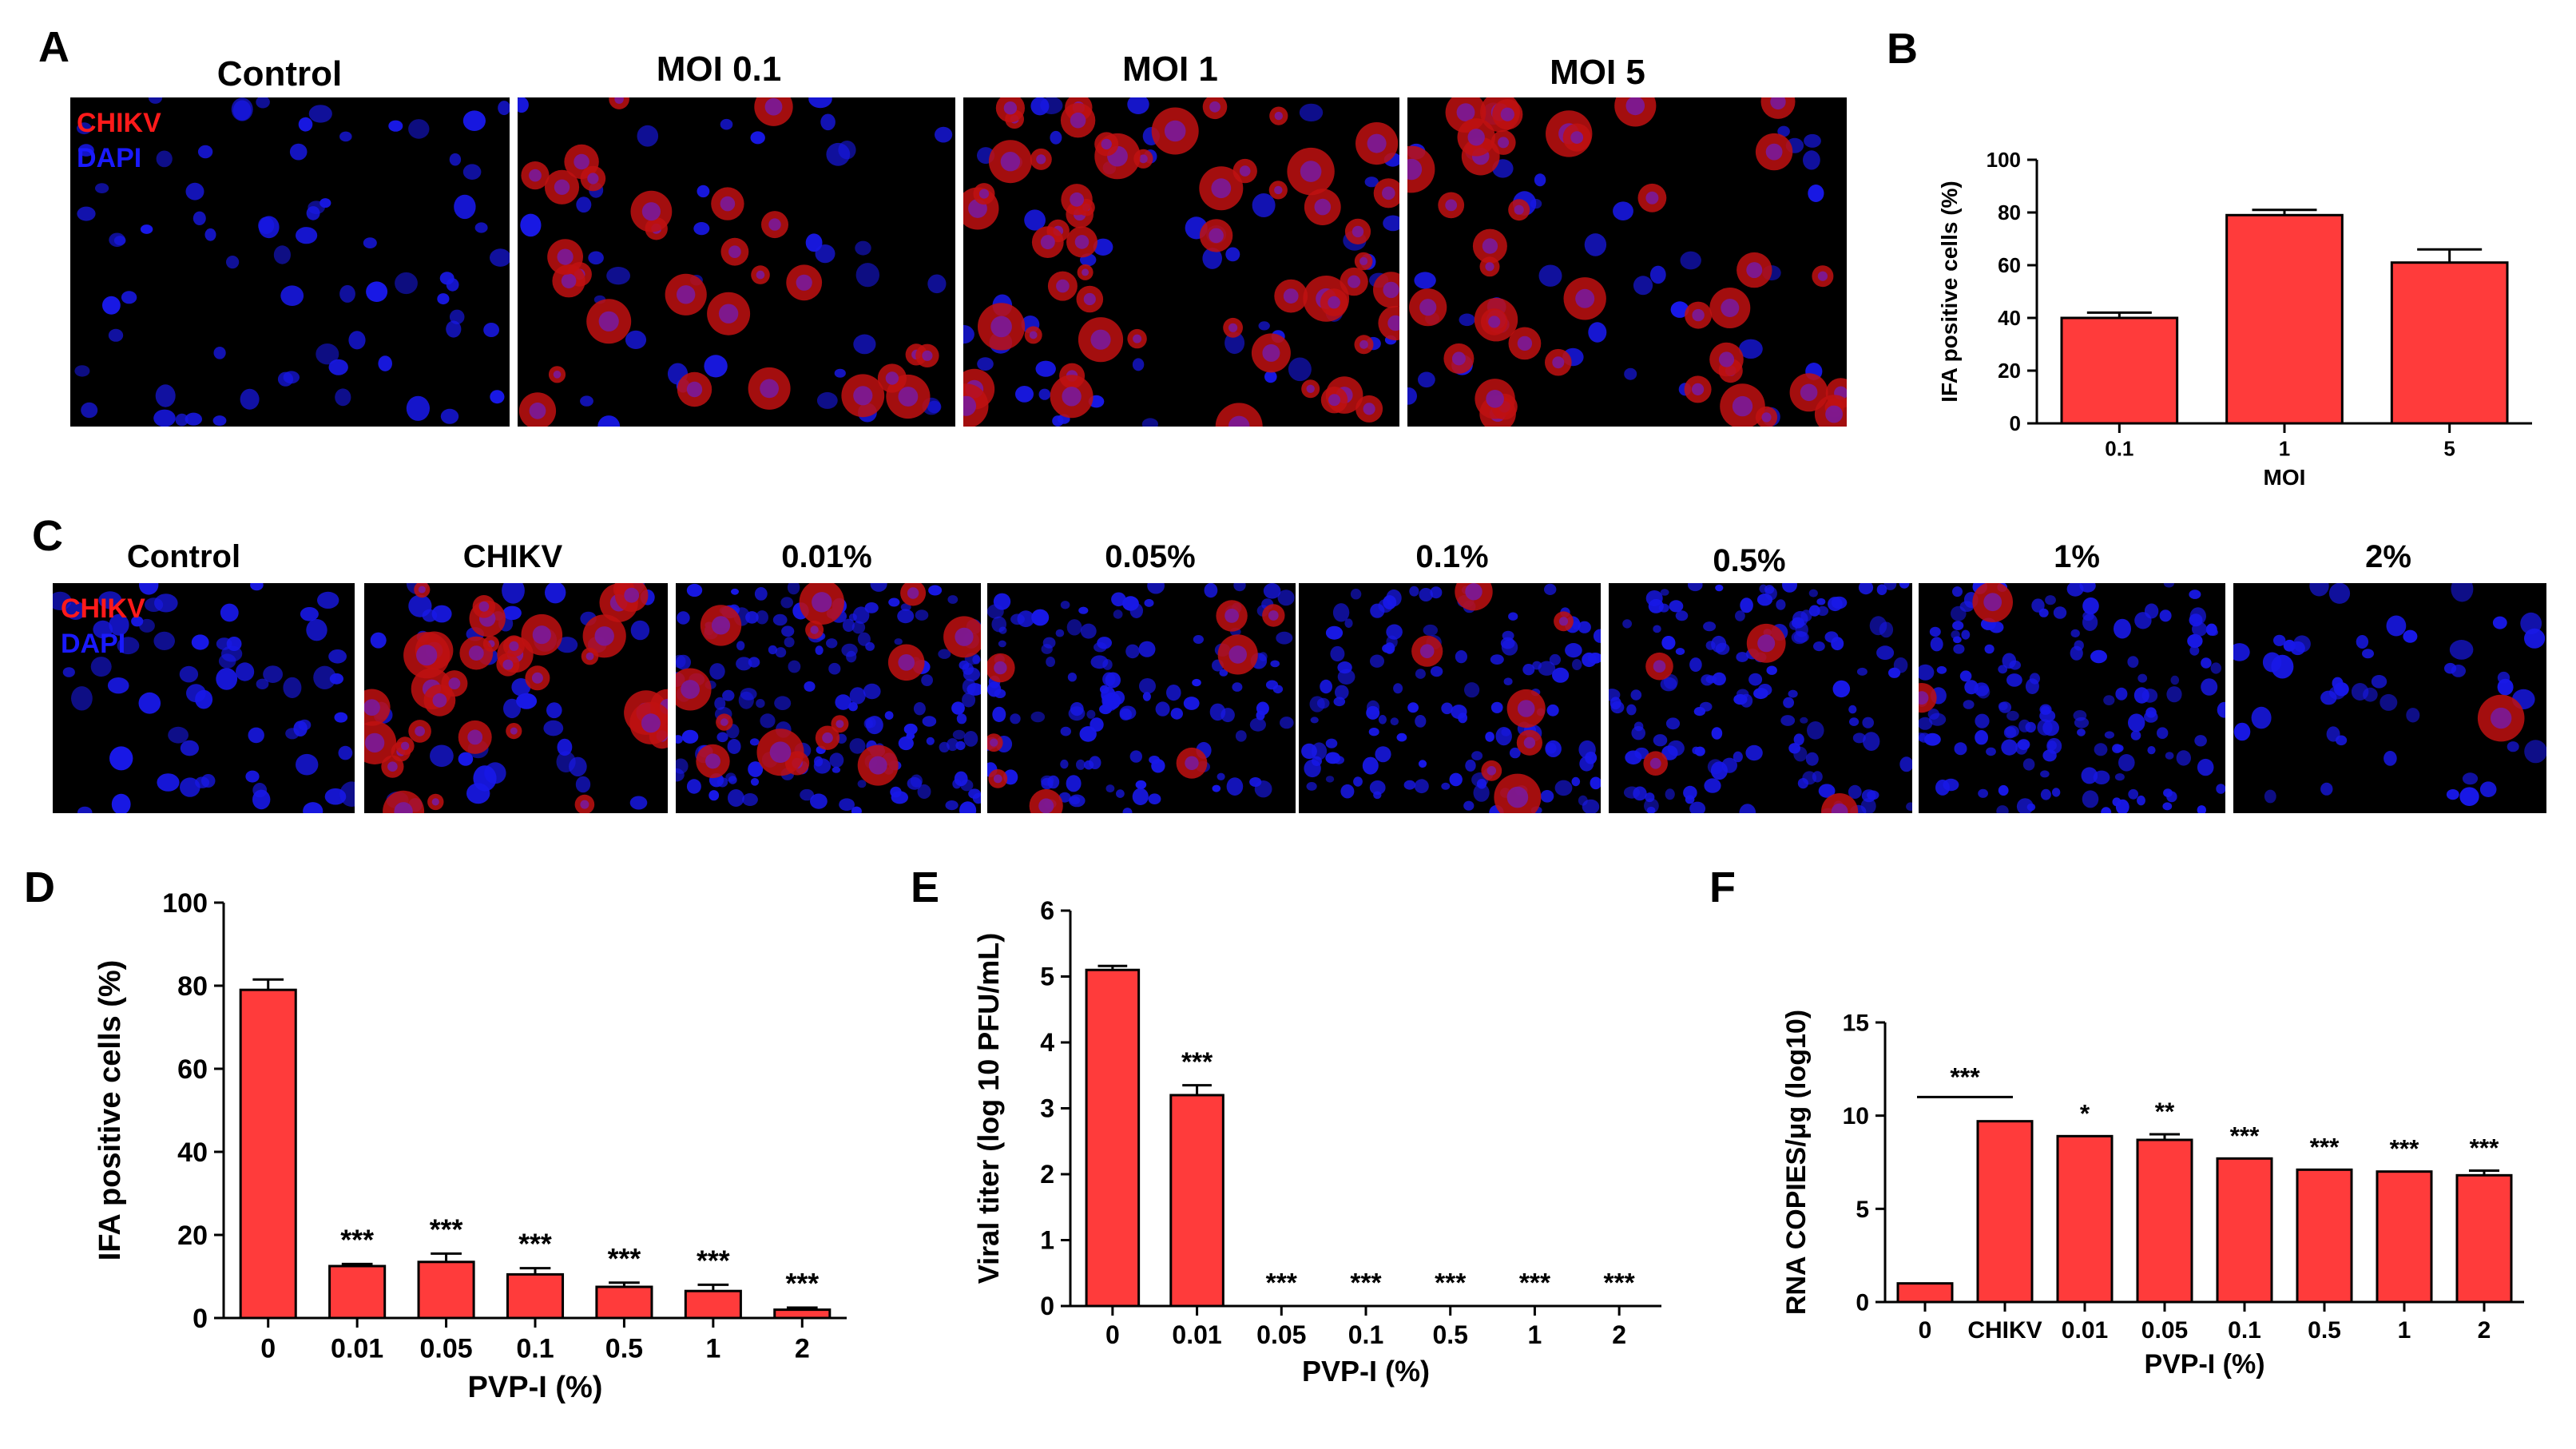  Describe the element at coordinates (512, 556) in the screenshot. I see `panel-c-title-1: CHIKV` at that location.